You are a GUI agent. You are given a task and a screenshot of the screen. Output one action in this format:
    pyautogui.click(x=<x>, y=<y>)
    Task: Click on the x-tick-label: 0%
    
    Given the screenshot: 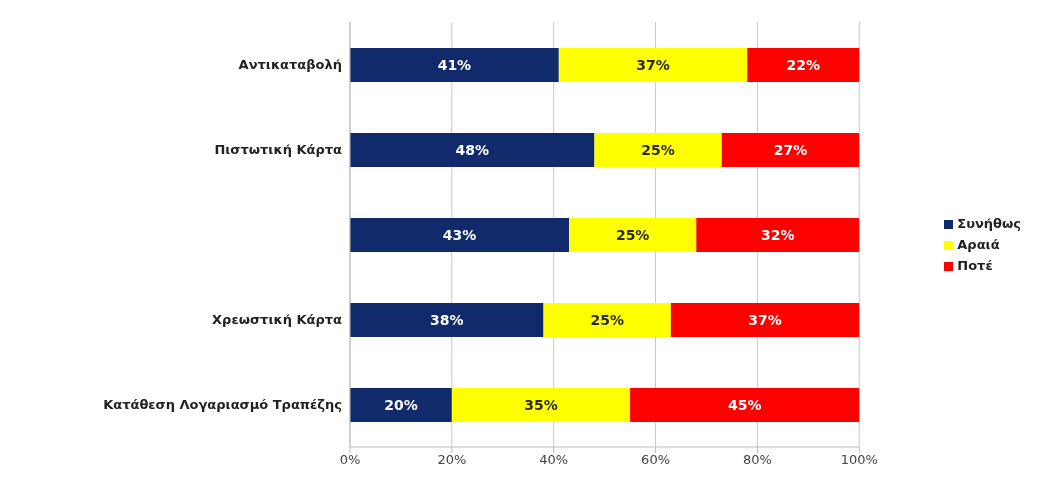 What is the action you would take?
    pyautogui.click(x=350, y=460)
    